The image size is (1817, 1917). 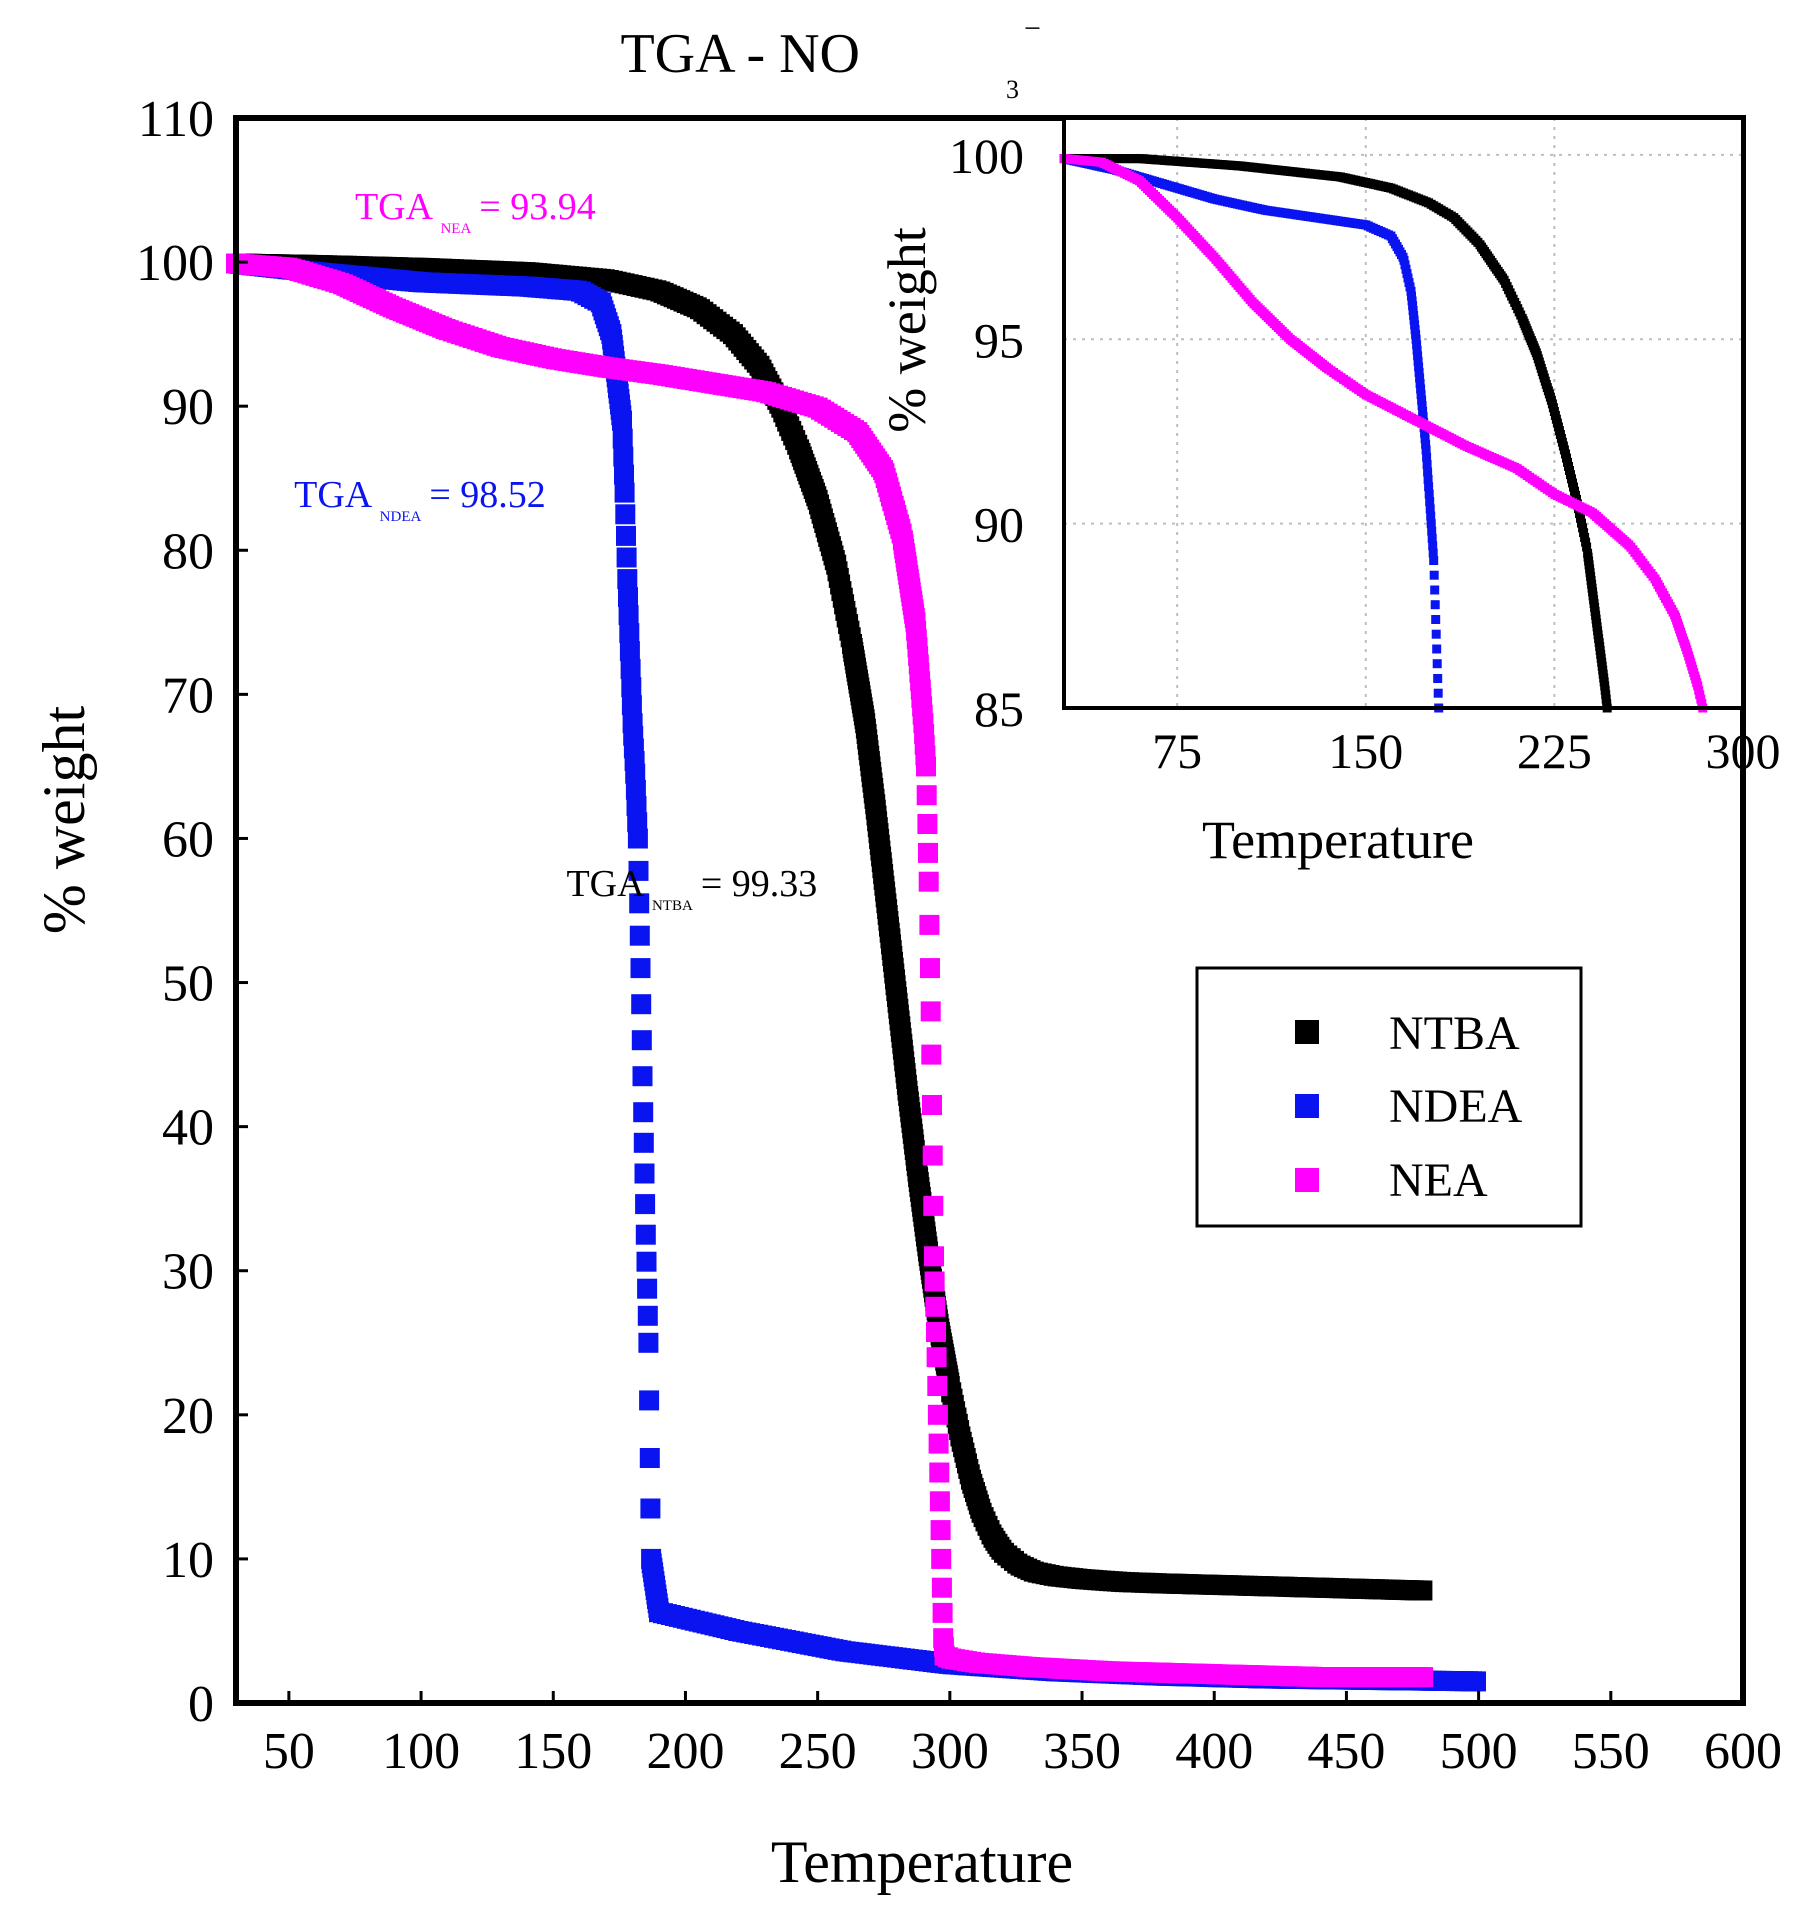 What do you see at coordinates (1307, 1106) in the screenshot?
I see `legend-marker-ndea` at bounding box center [1307, 1106].